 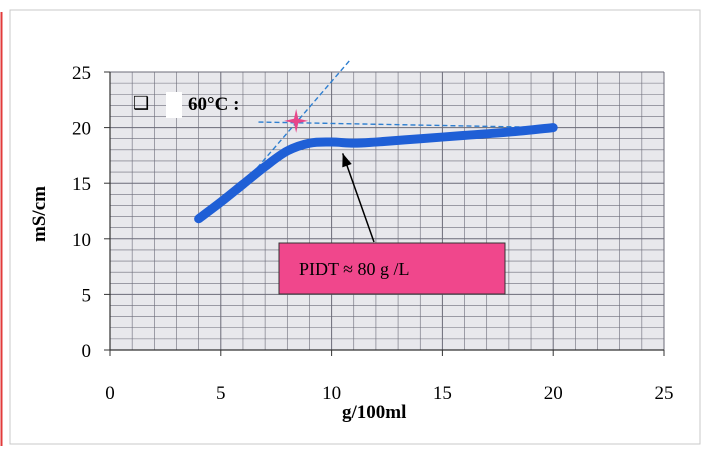 What do you see at coordinates (347, 160) in the screenshot?
I see `annotation-arrow-head` at bounding box center [347, 160].